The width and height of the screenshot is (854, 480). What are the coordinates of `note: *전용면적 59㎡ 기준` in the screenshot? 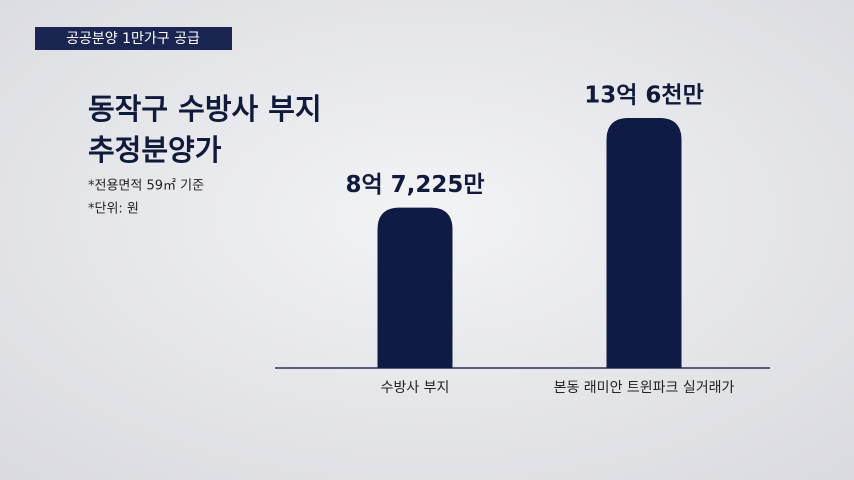 It's located at (146, 186).